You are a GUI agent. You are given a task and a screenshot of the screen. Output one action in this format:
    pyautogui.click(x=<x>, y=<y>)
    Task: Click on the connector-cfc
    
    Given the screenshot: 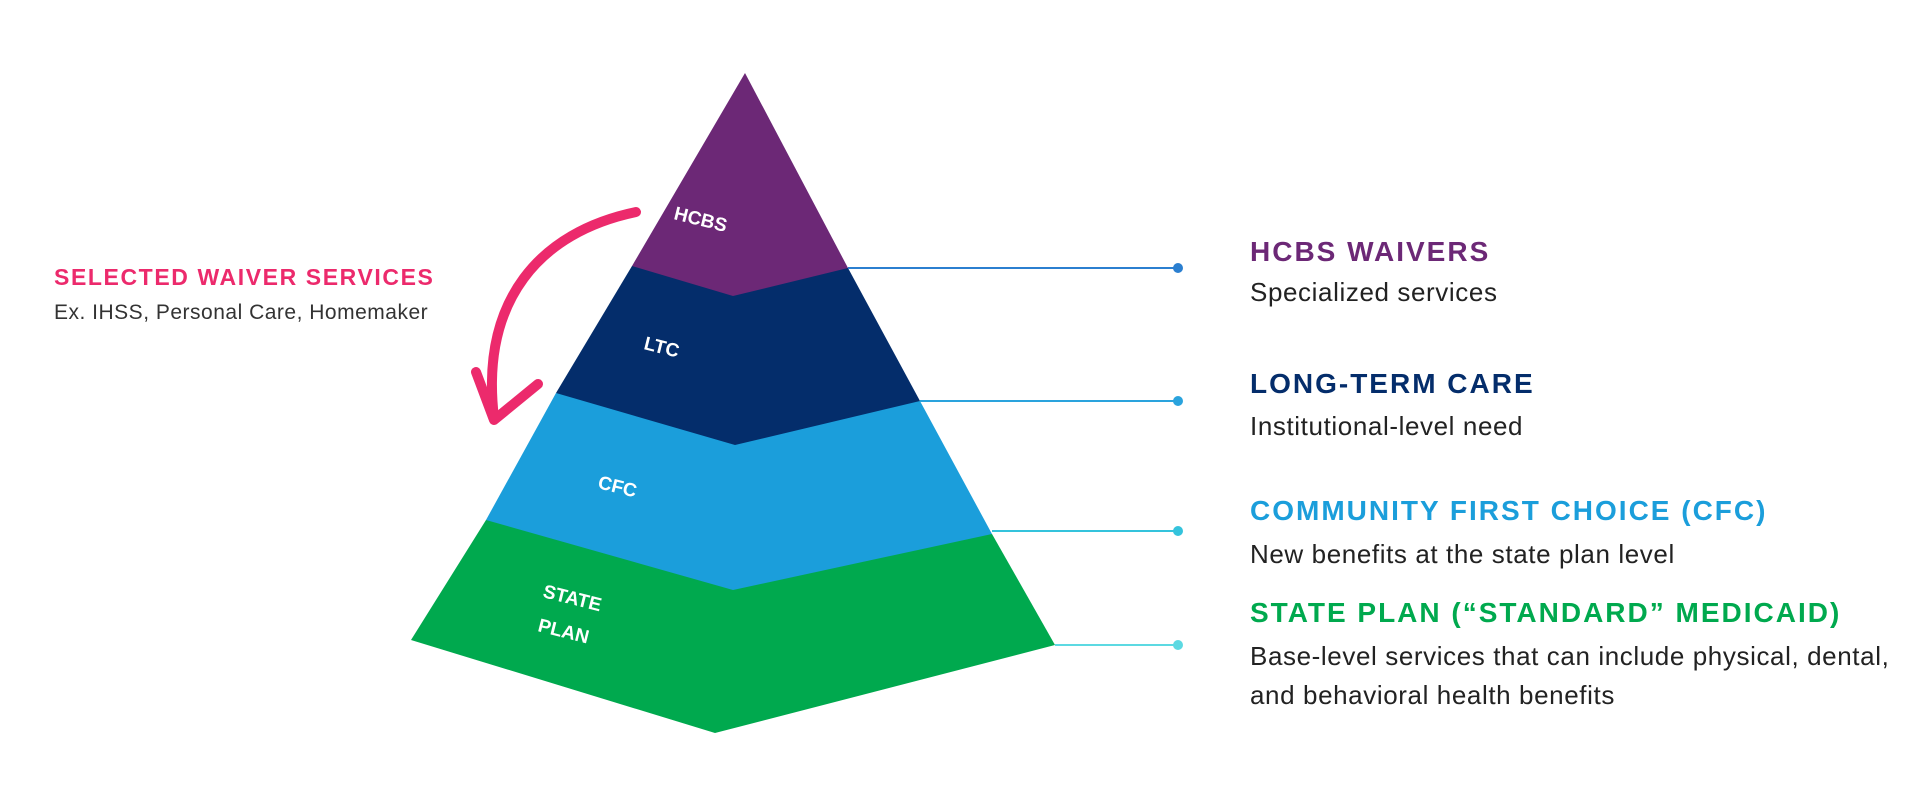 What is the action you would take?
    pyautogui.click(x=1087, y=531)
    